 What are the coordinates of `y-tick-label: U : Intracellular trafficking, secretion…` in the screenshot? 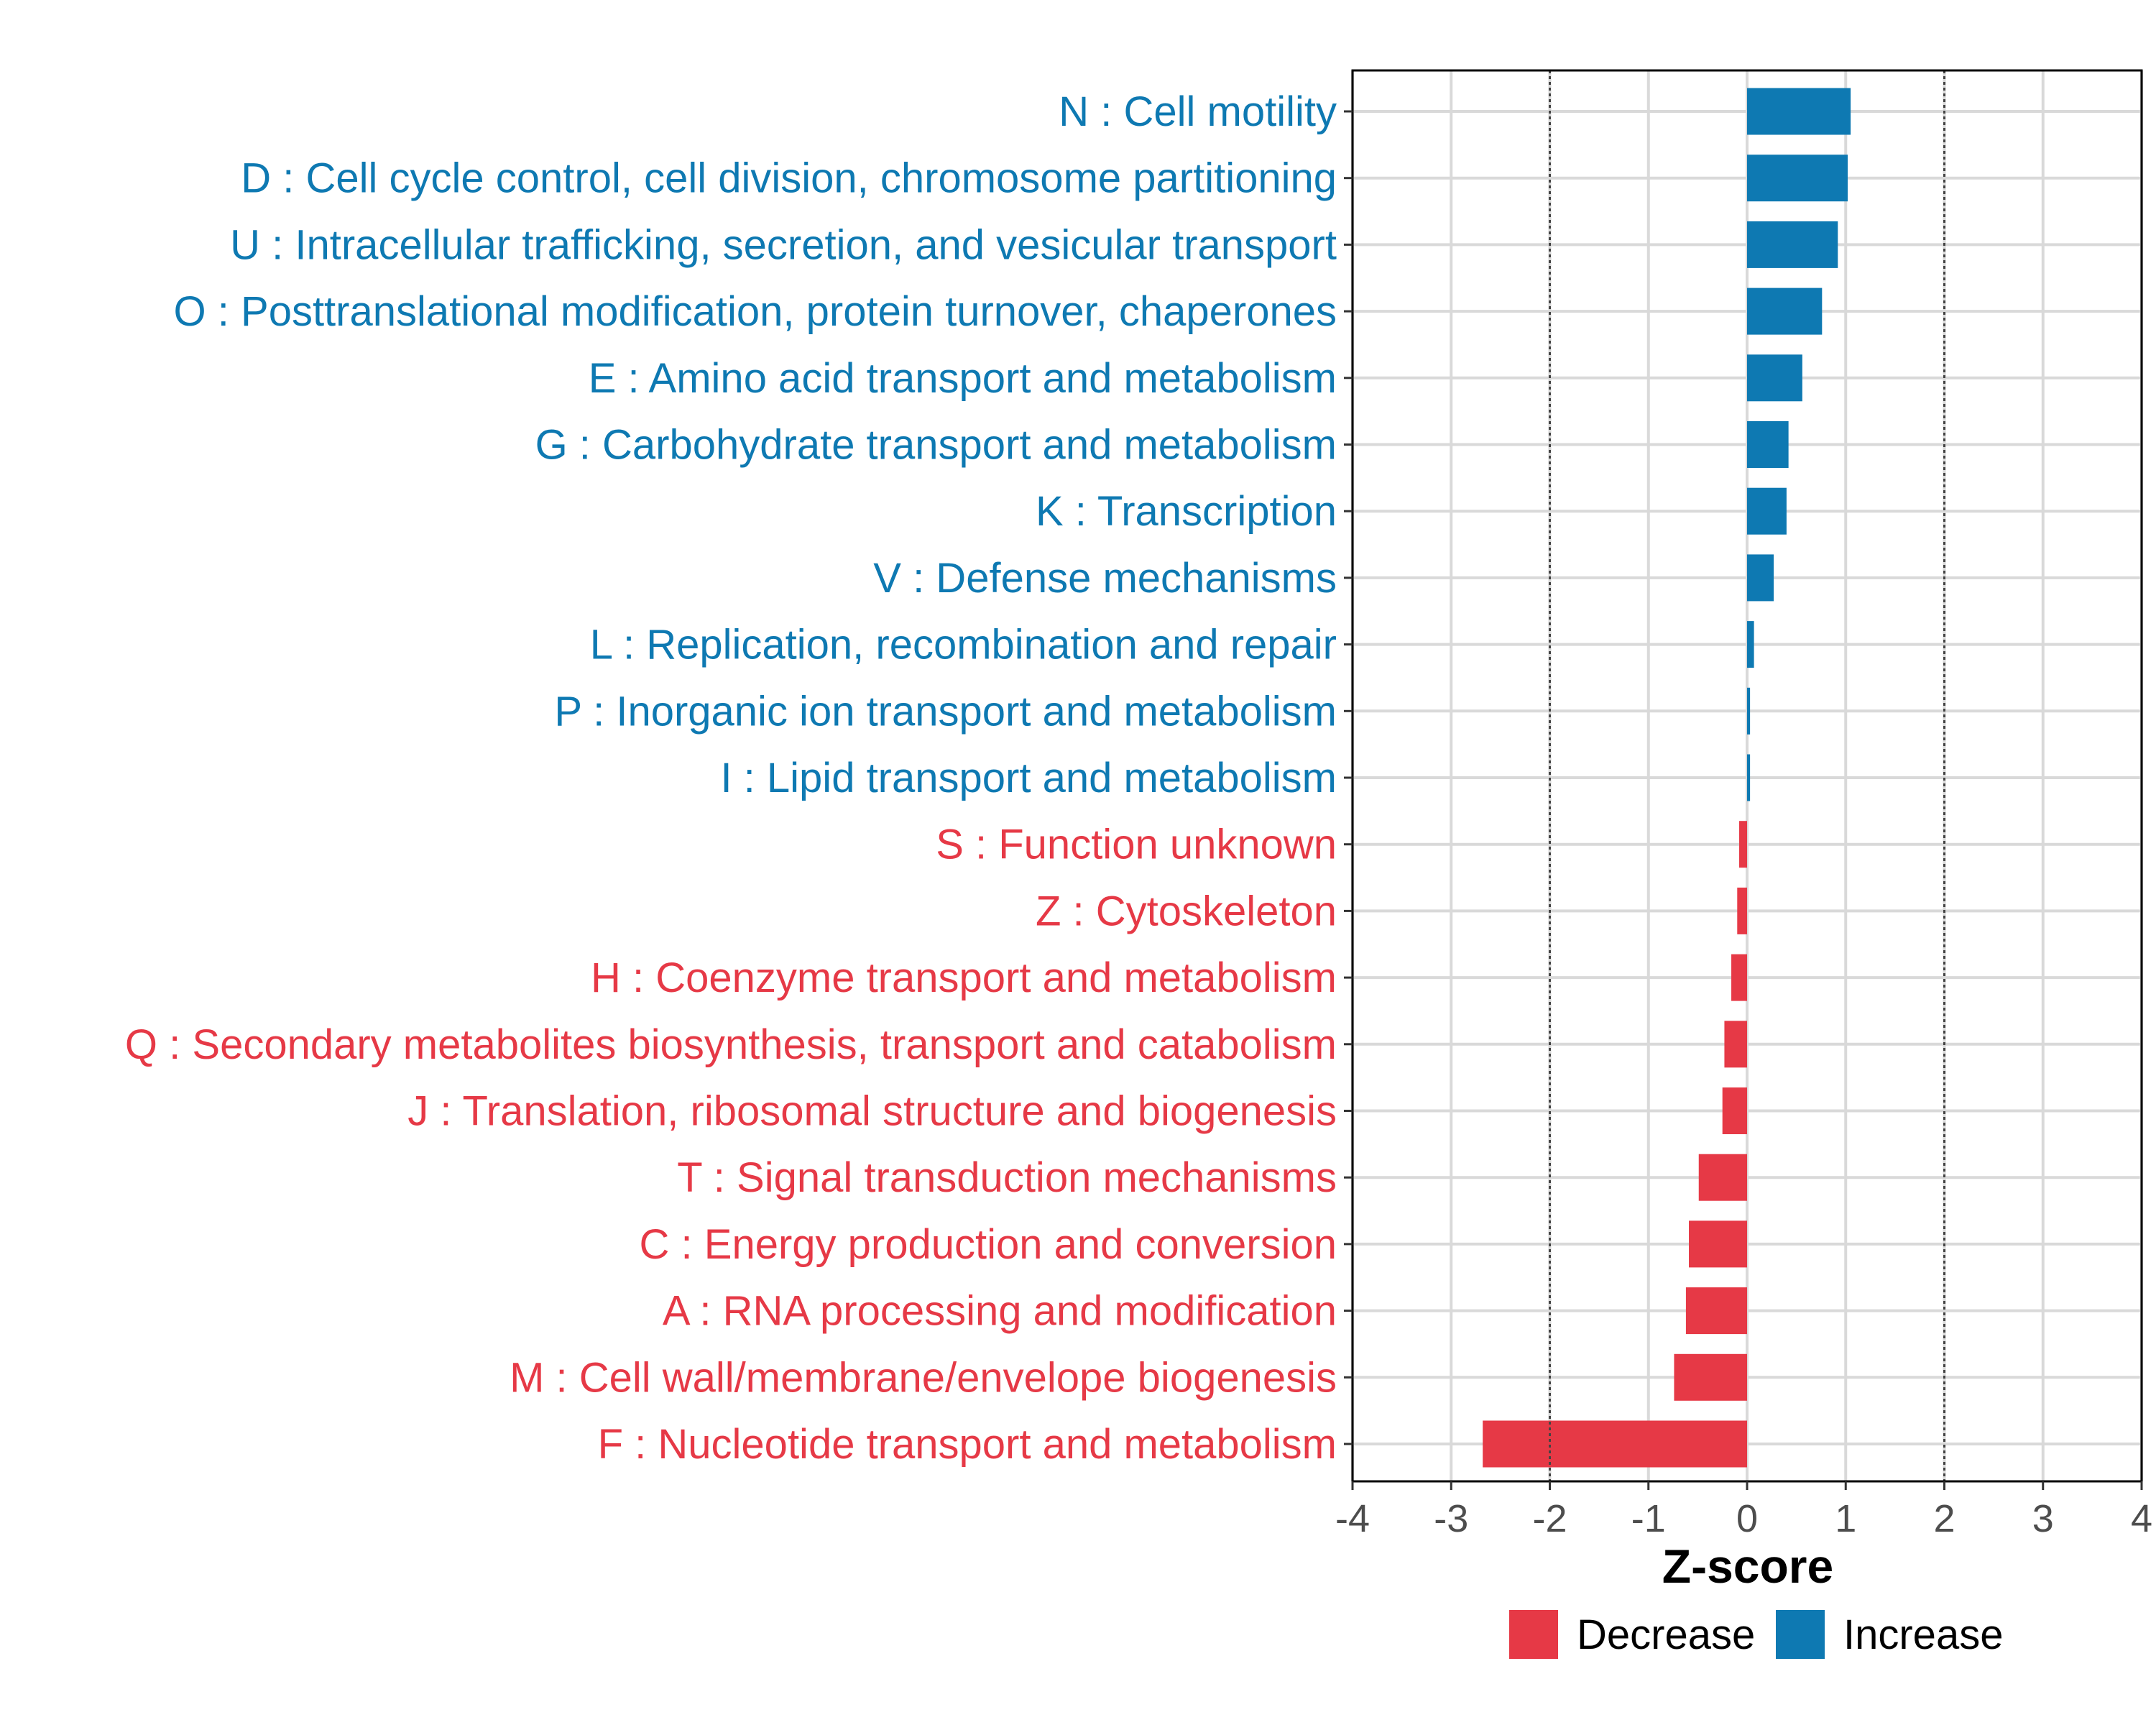 It's located at (784, 244).